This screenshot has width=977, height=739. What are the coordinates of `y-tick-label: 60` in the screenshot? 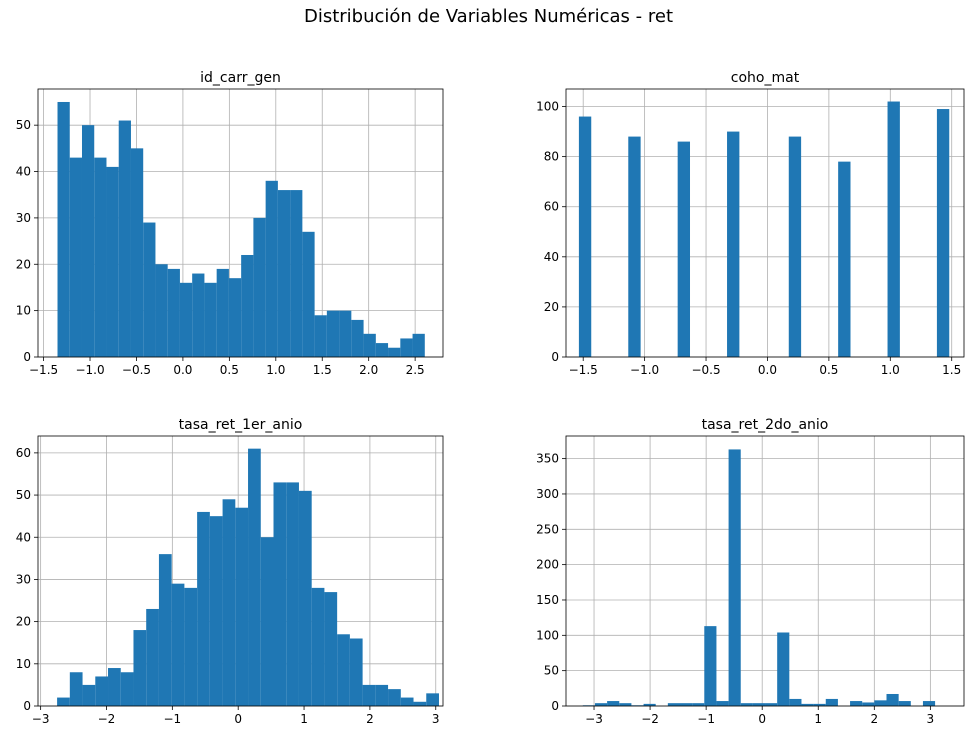 It's located at (23, 453).